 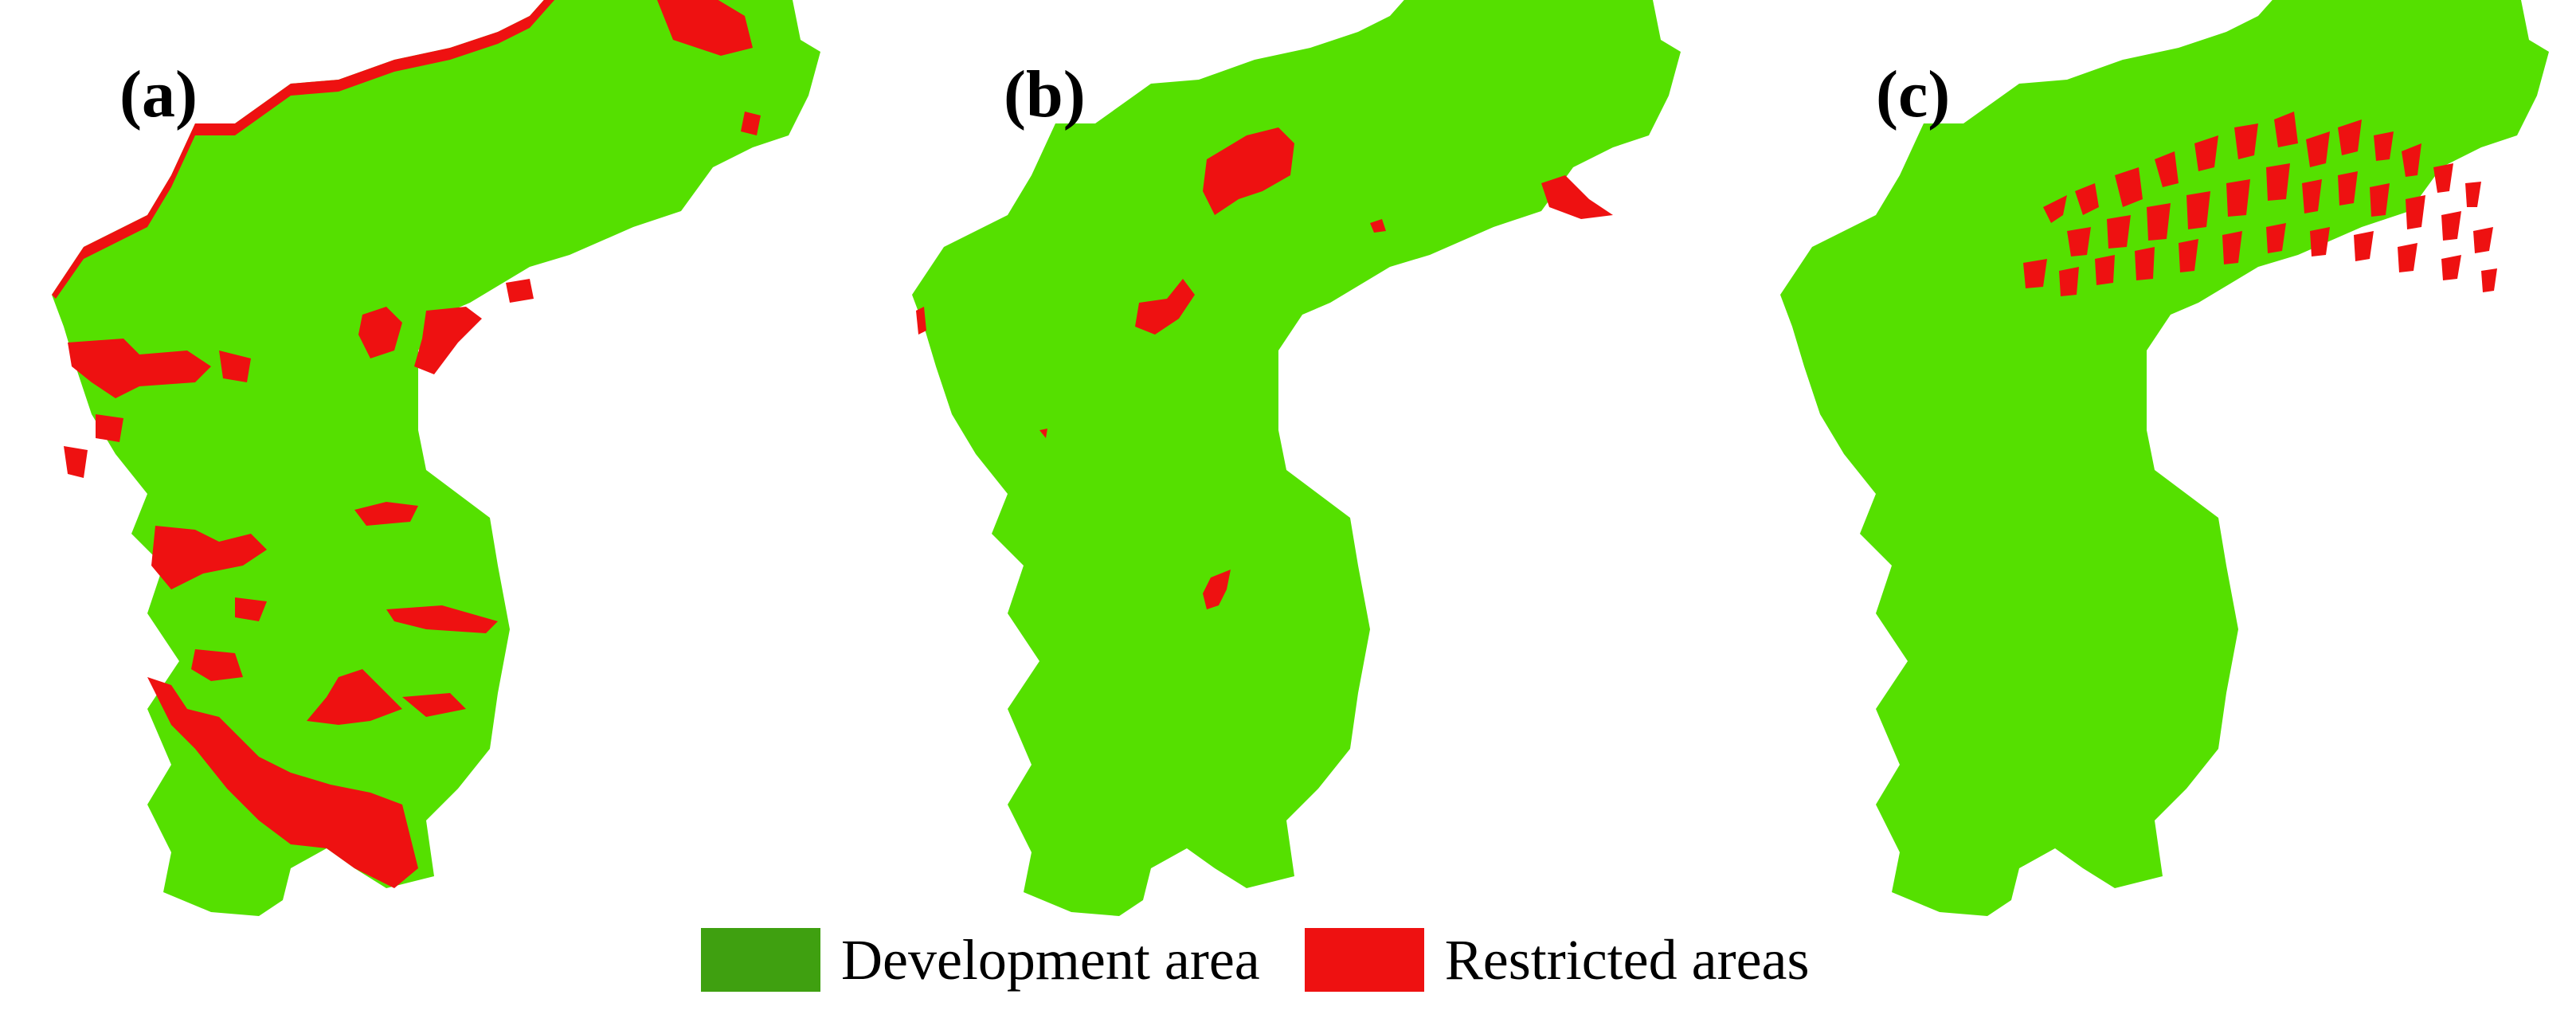 What do you see at coordinates (1364, 960) in the screenshot?
I see `legend-swatch-restricted` at bounding box center [1364, 960].